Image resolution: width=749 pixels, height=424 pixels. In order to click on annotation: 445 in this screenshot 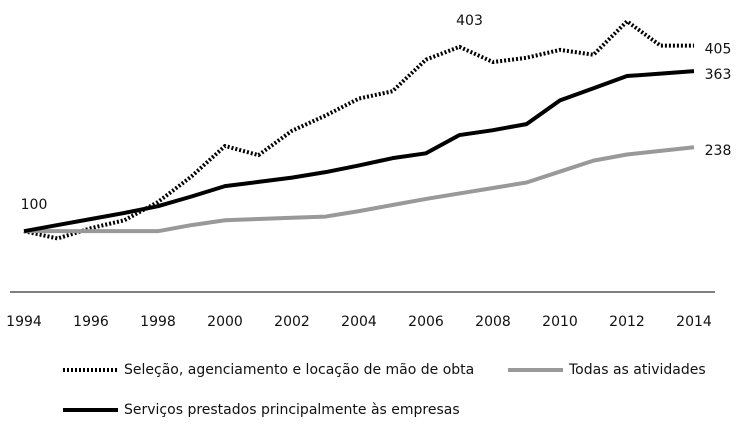, I will do `click(637, 1)`.